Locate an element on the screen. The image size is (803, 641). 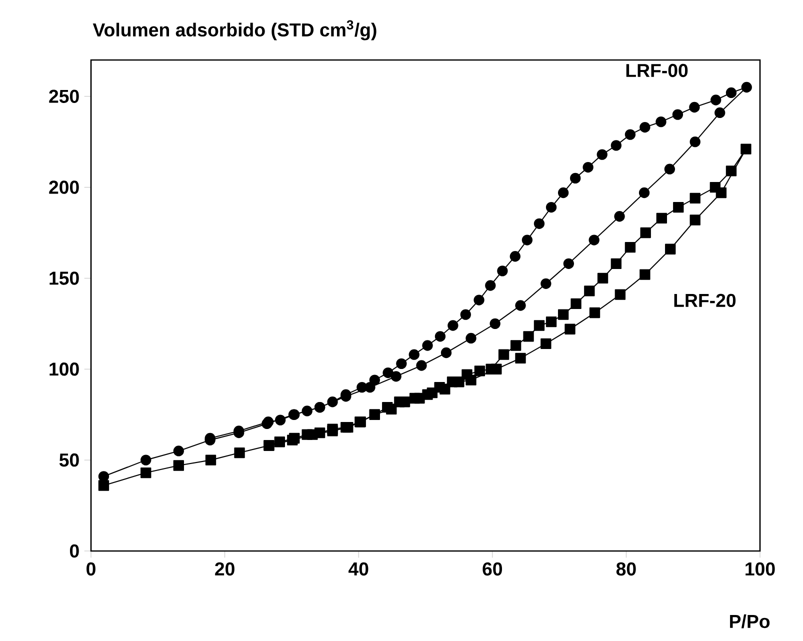
y-tick-label: 100 is located at coordinates (64, 369).